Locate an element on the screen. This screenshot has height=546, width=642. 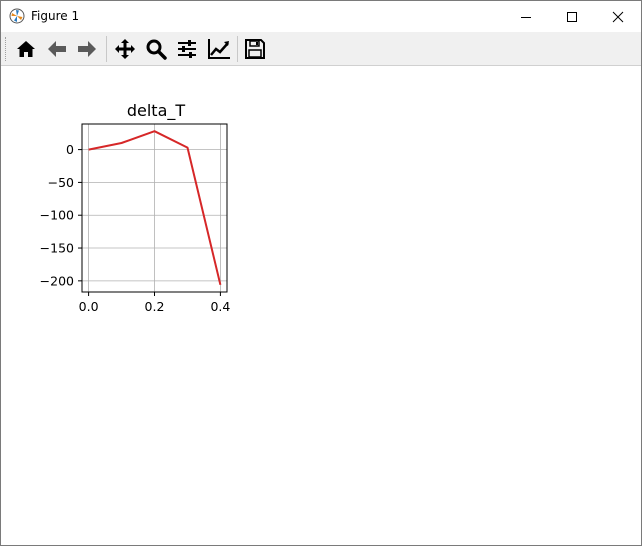
save-button is located at coordinates (255, 49).